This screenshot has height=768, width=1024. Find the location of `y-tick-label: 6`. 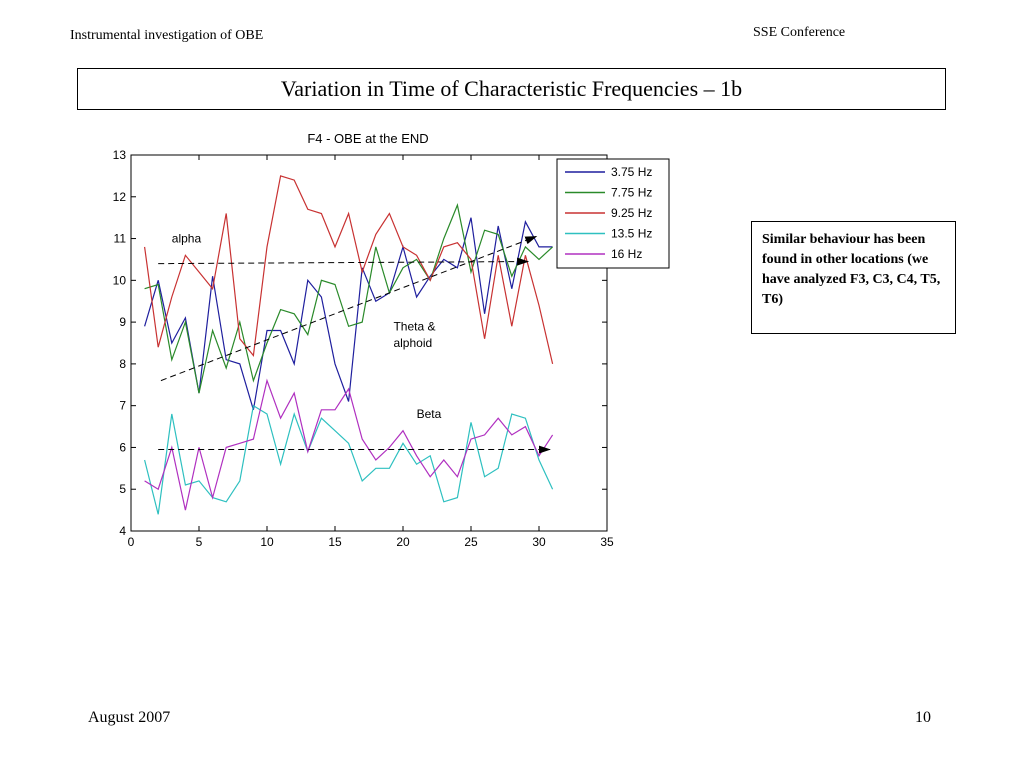

y-tick-label: 6 is located at coordinates (122, 447).